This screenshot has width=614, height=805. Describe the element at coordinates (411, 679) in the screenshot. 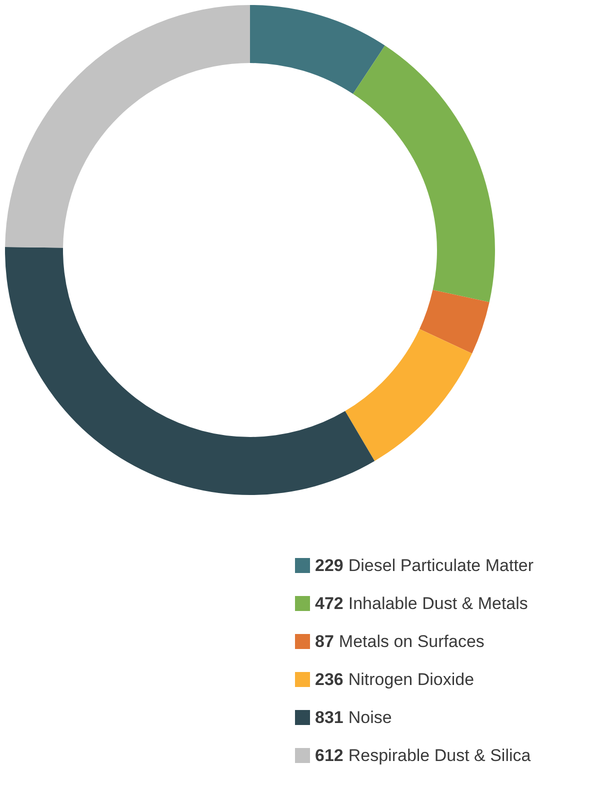

I see `legend-label: Nitrogen Dioxide` at that location.